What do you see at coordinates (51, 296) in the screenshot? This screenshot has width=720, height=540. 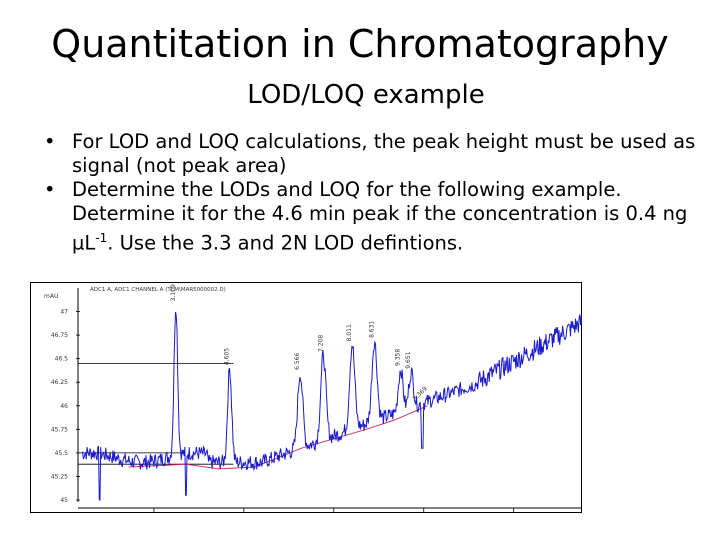 I see `y-axis-label: mAU` at bounding box center [51, 296].